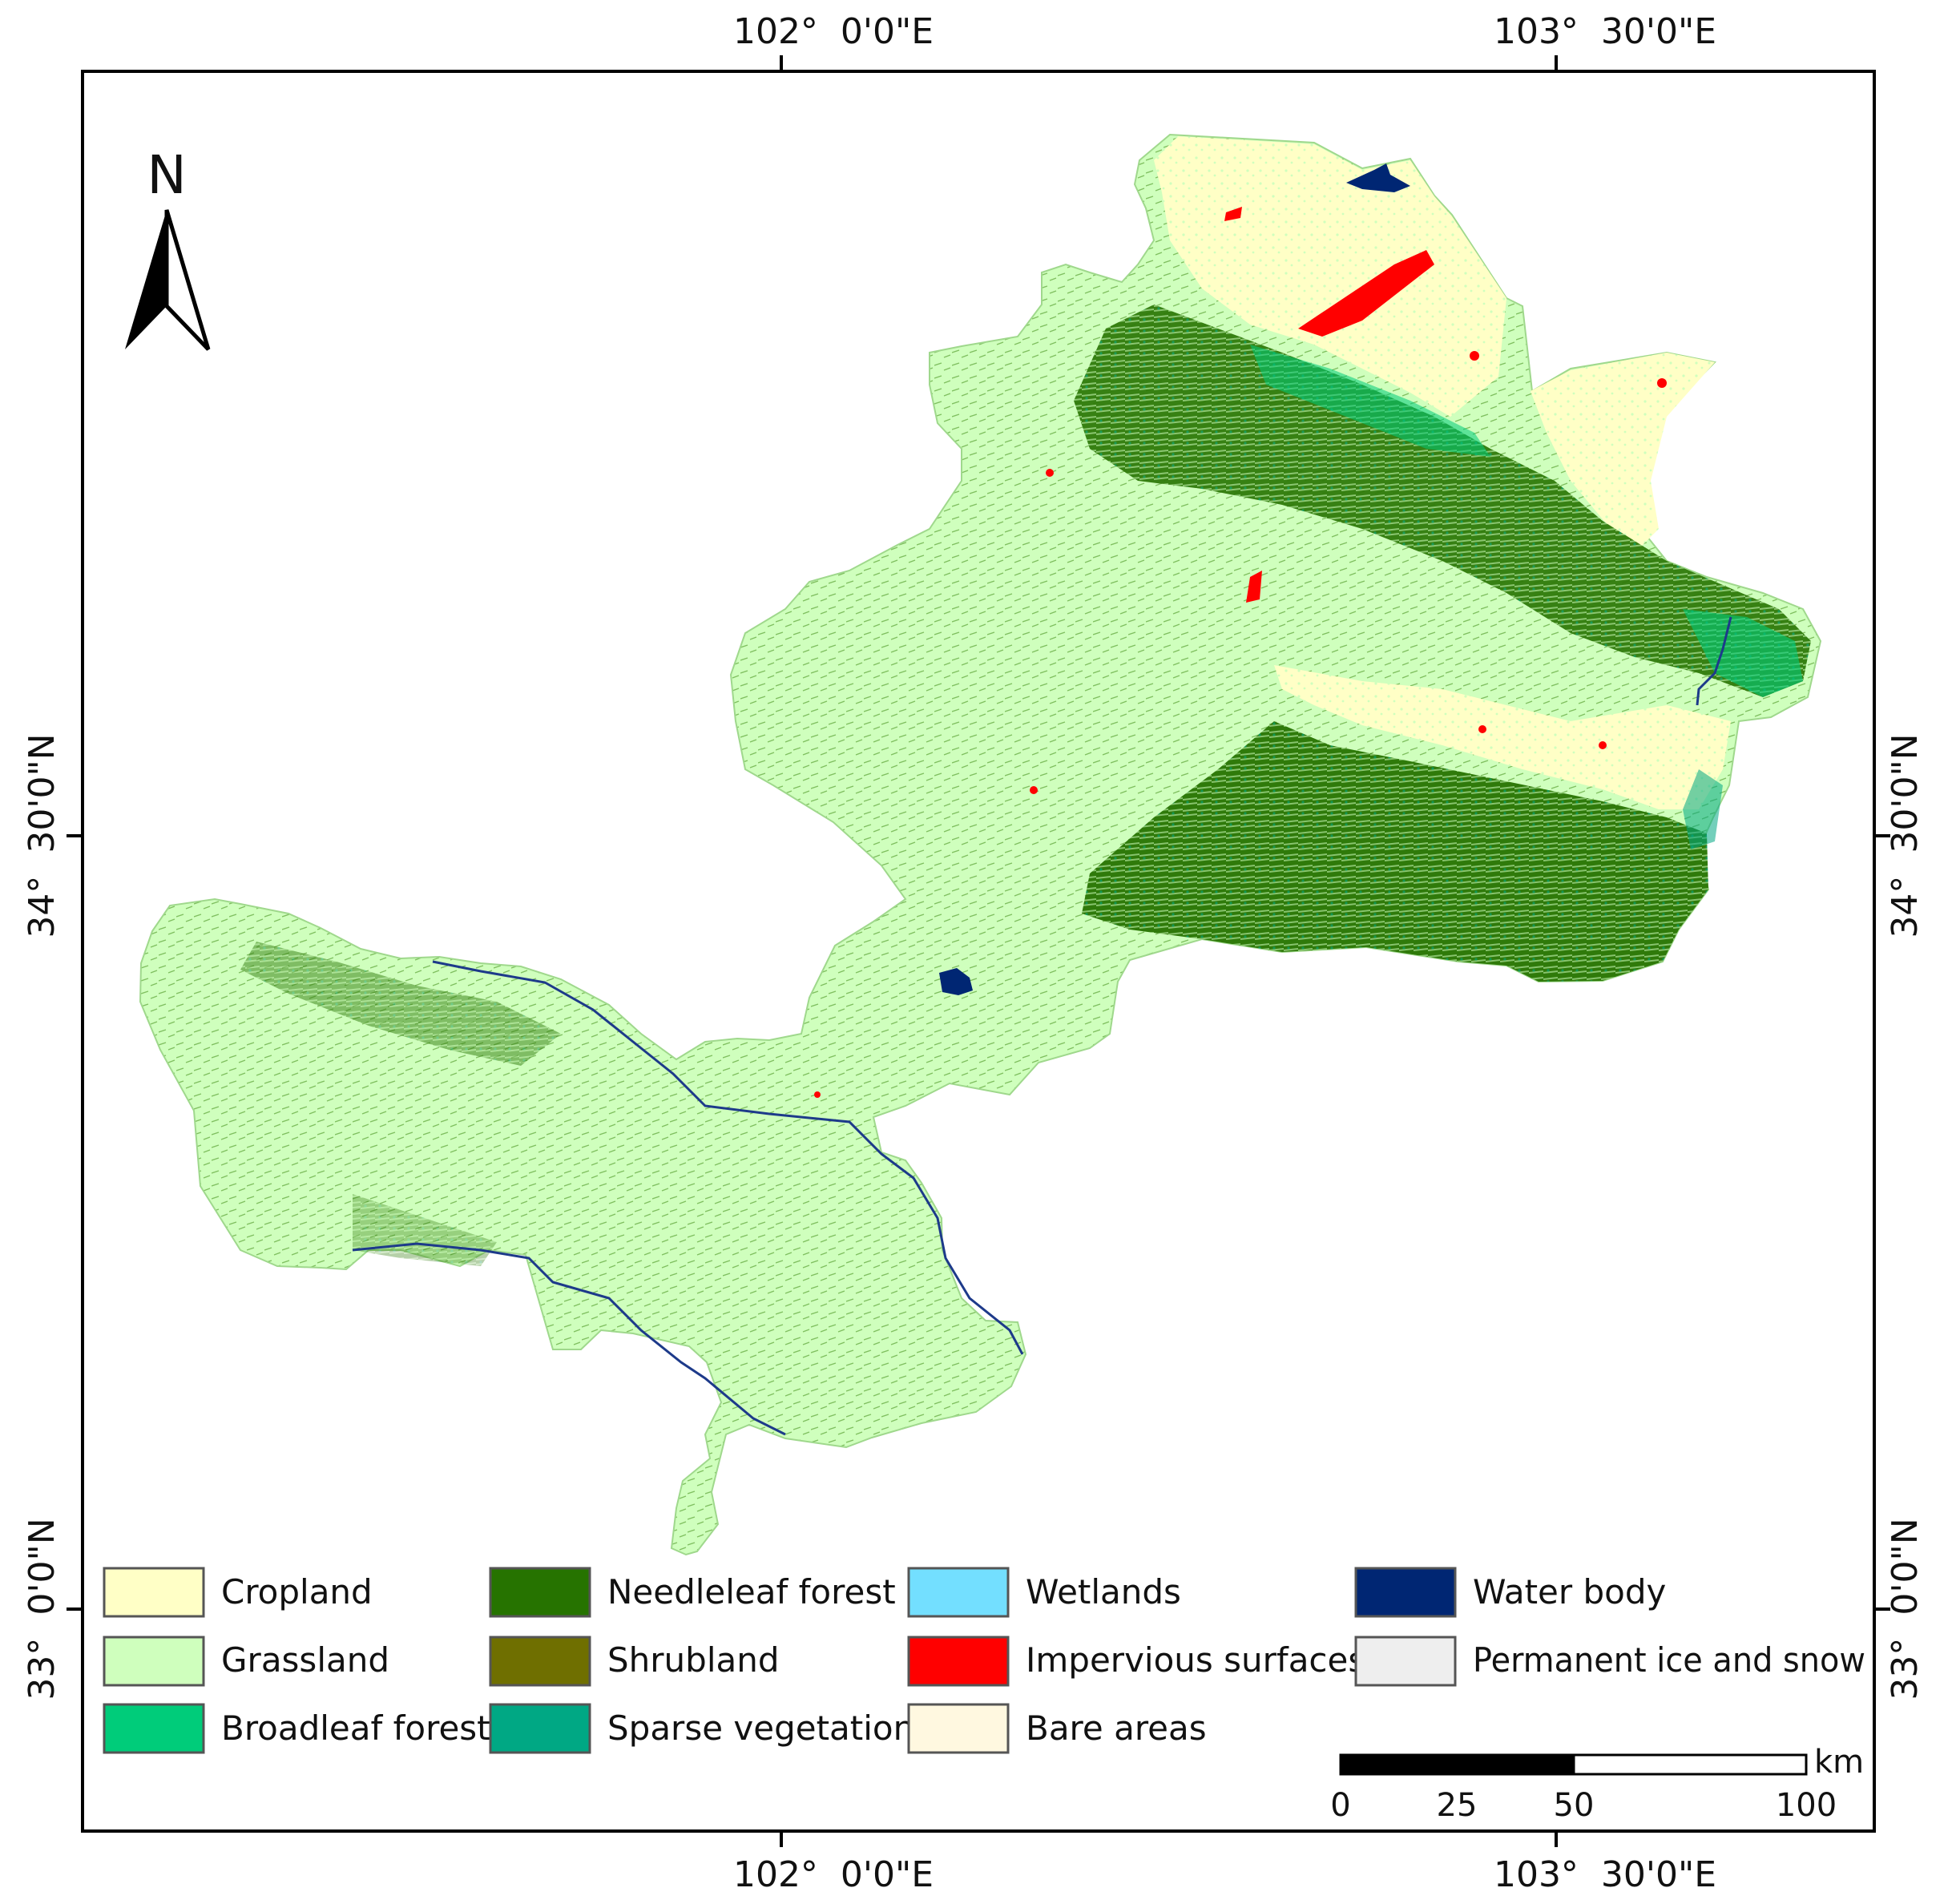  I want to click on scale-bar-white-segment, so click(1690, 1764).